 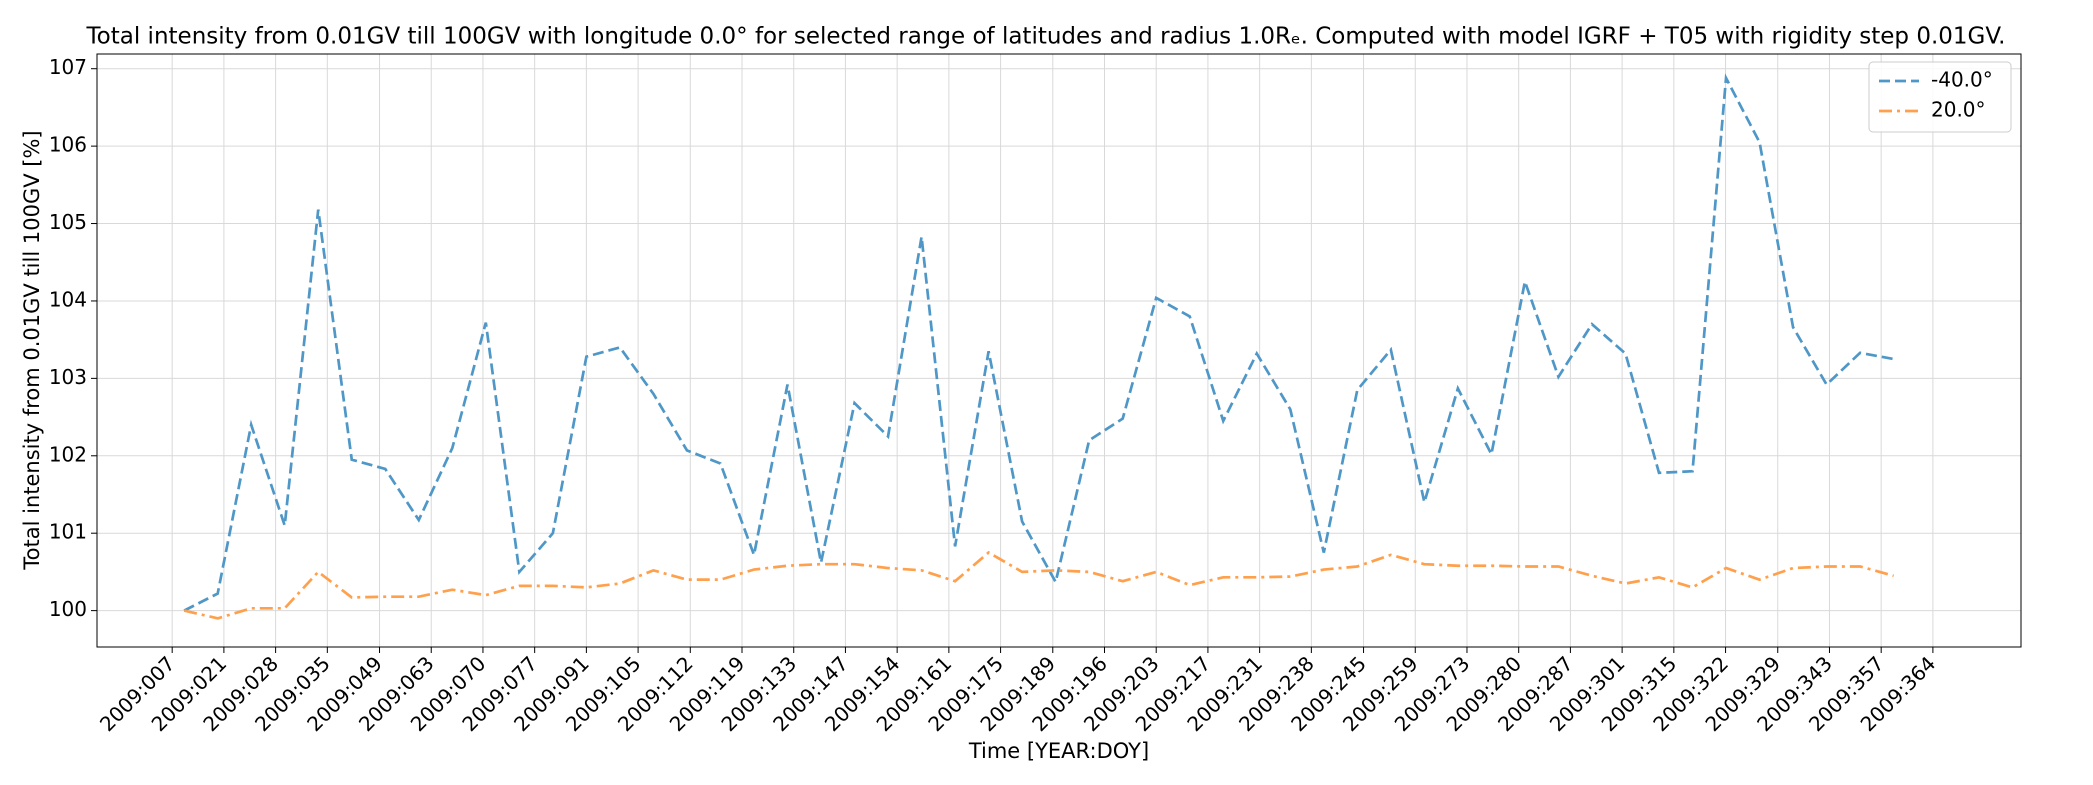 I want to click on y-tick-label: 105, so click(x=68, y=222).